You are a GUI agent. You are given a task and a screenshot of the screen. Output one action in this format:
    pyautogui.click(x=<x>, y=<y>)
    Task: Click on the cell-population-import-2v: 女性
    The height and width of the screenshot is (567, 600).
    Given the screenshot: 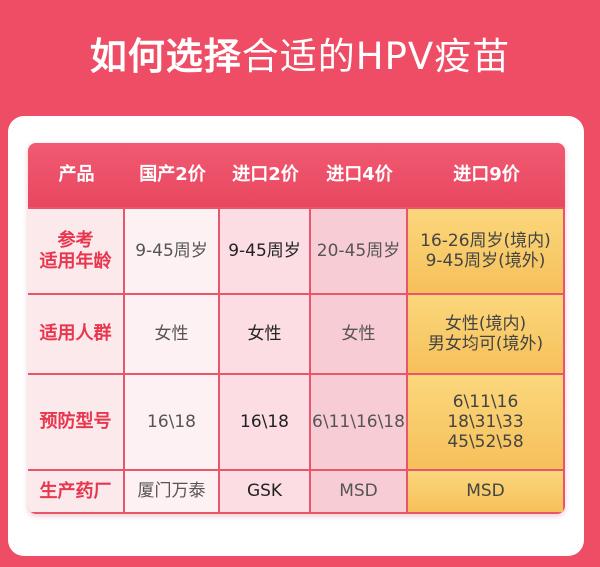 What is the action you would take?
    pyautogui.click(x=264, y=334)
    